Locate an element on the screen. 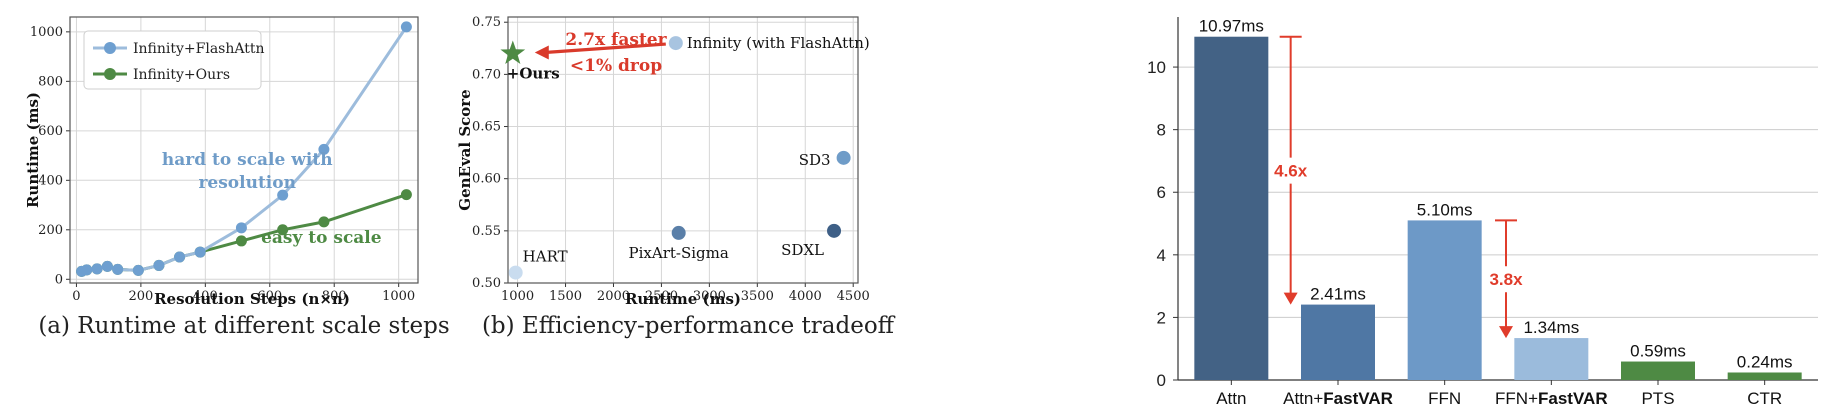 Image resolution: width=1848 pixels, height=414 pixels. point-ours-star is located at coordinates (513, 52).